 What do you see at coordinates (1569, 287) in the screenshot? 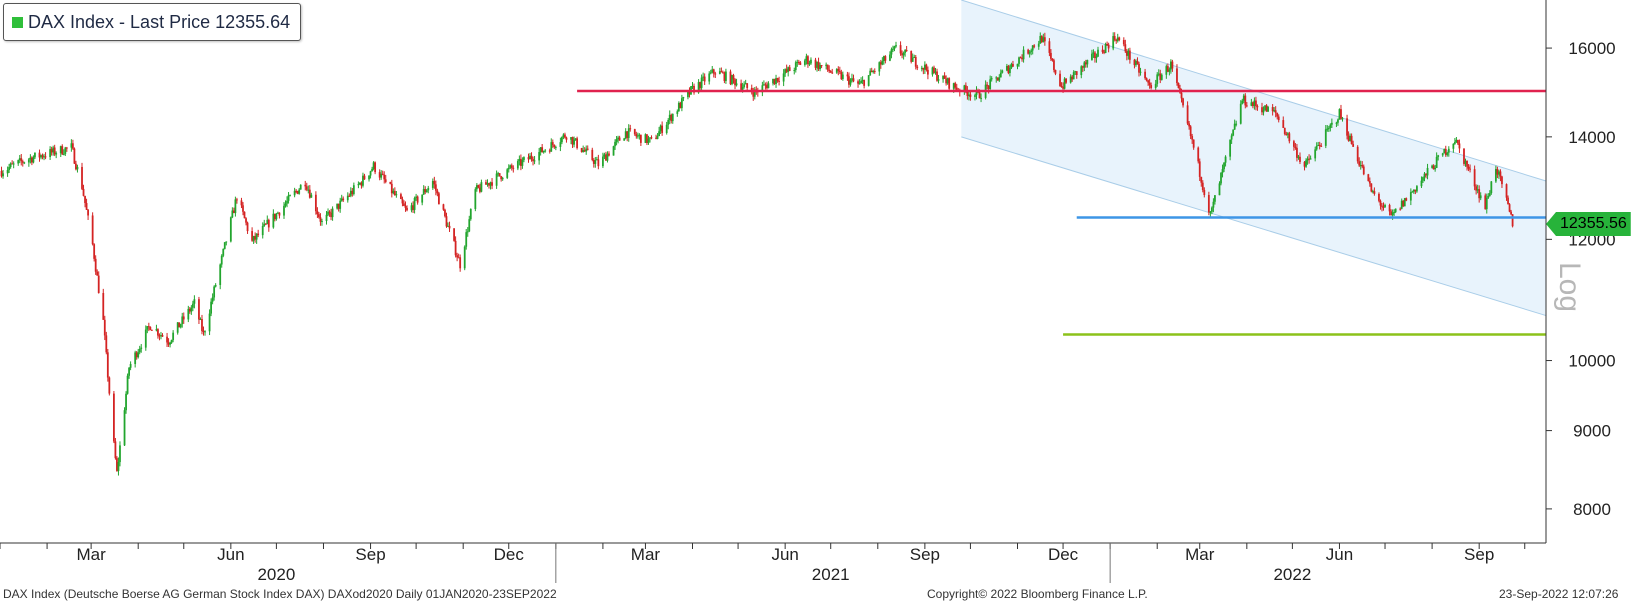
I see `log-scale-label: Log` at bounding box center [1569, 287].